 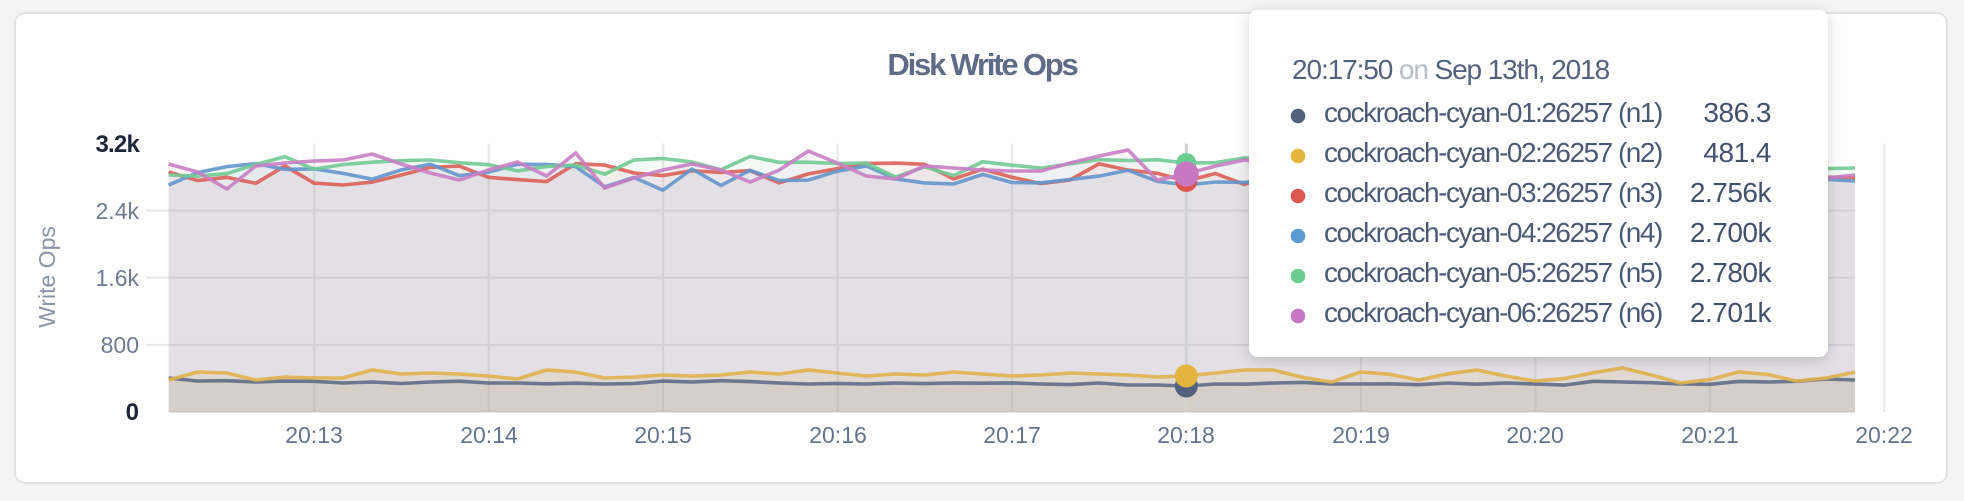 I want to click on svg-text: 20:22, so click(x=1884, y=435).